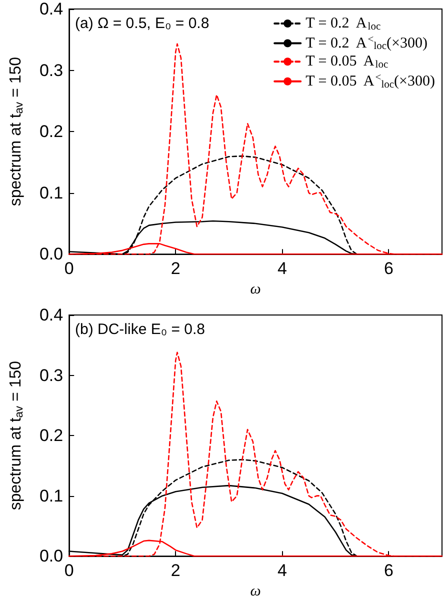 The height and width of the screenshot is (604, 446). What do you see at coordinates (142, 23) in the screenshot?
I see `chart-title: (a) Ω = 0.5, E₀ = 0.8` at bounding box center [142, 23].